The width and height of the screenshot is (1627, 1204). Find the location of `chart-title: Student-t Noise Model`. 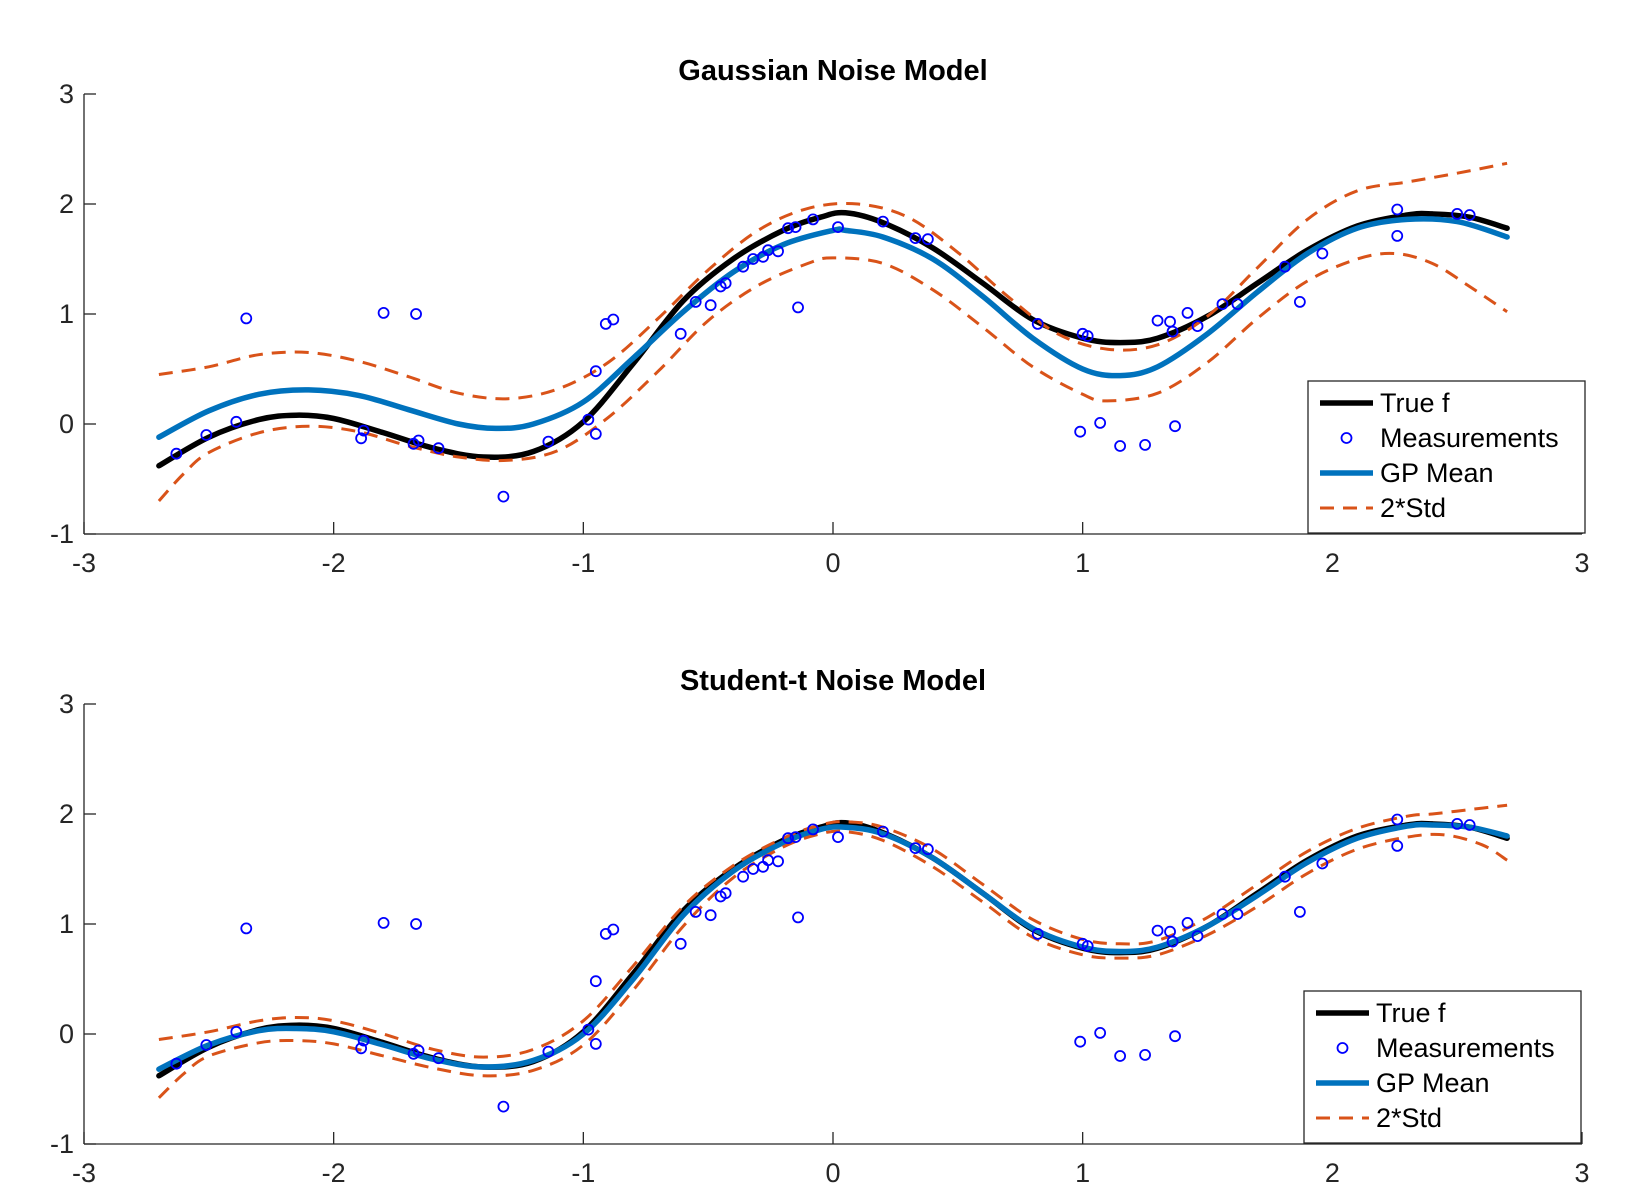

chart-title: Student-t Noise Model is located at coordinates (833, 681).